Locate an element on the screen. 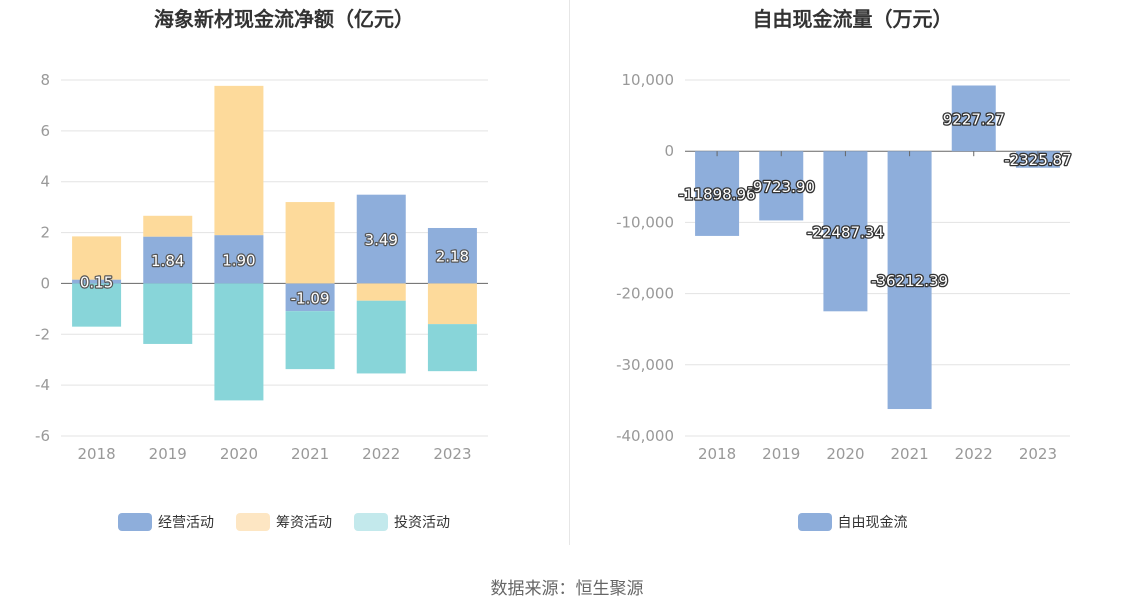 This screenshot has width=1134, height=612. legend-item-free-cash-flow: 自由现金流 is located at coordinates (852, 522).